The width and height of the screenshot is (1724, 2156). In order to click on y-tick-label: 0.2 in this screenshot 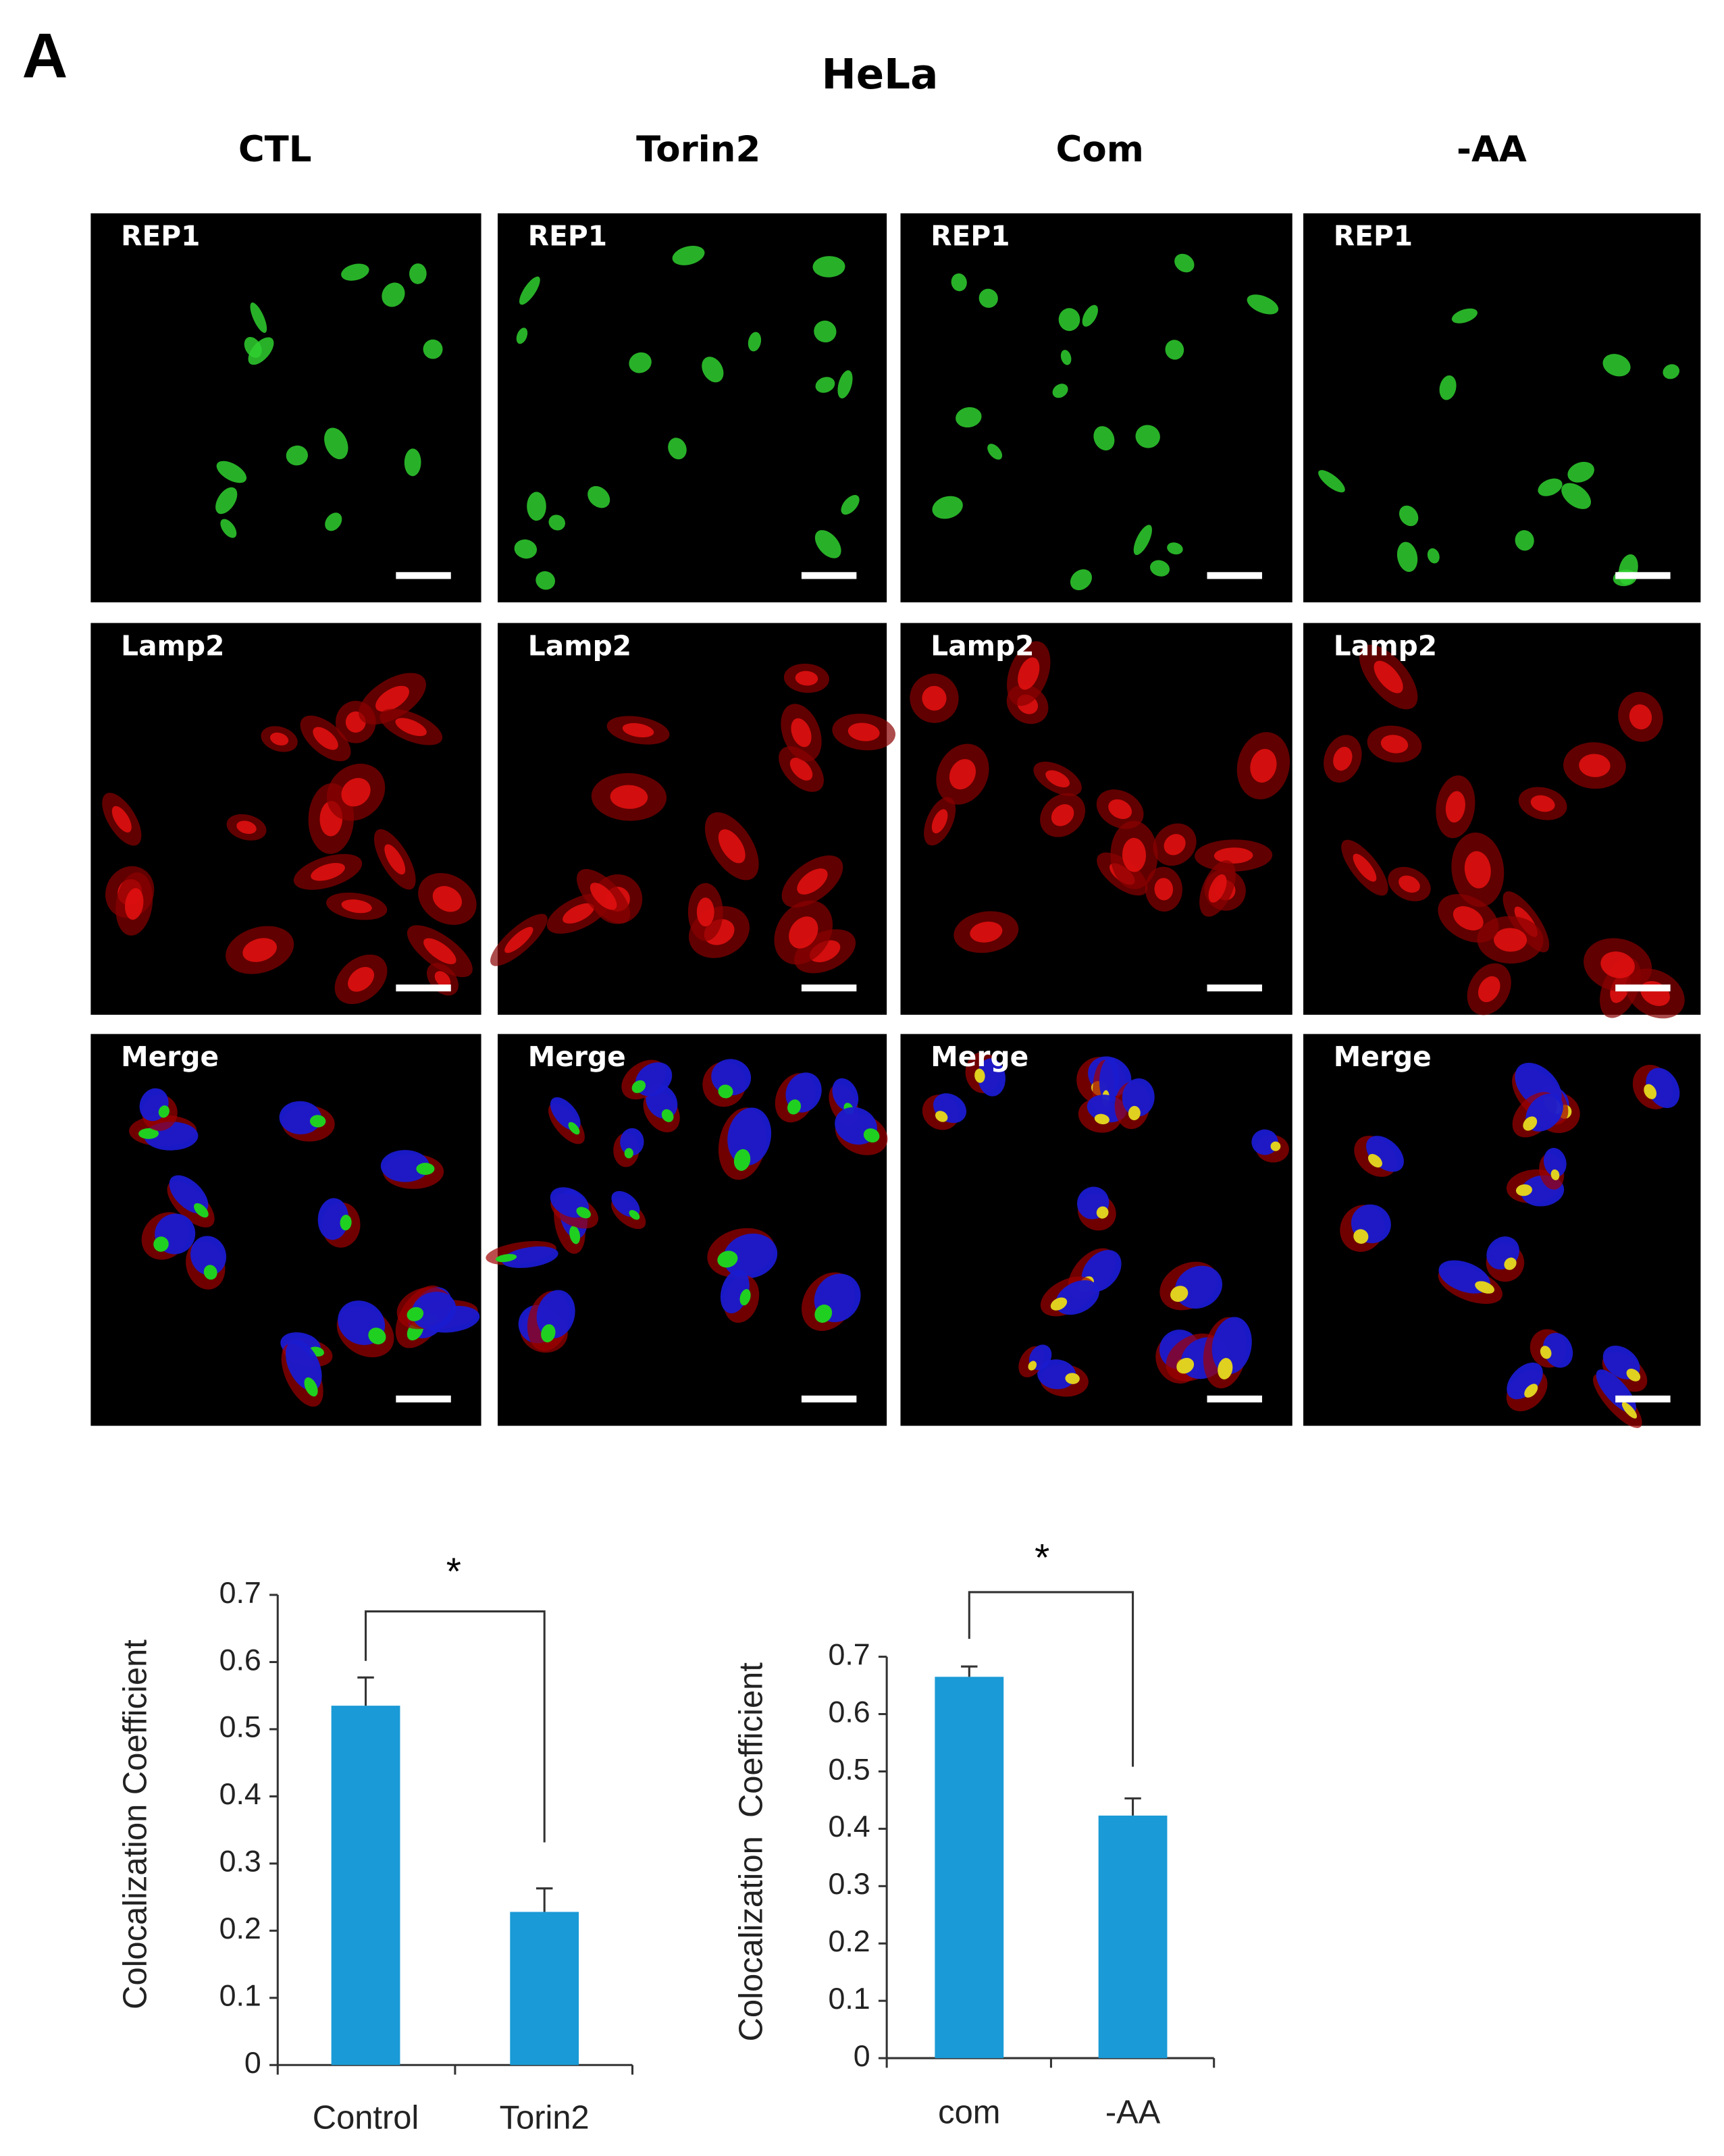, I will do `click(240, 1929)`.